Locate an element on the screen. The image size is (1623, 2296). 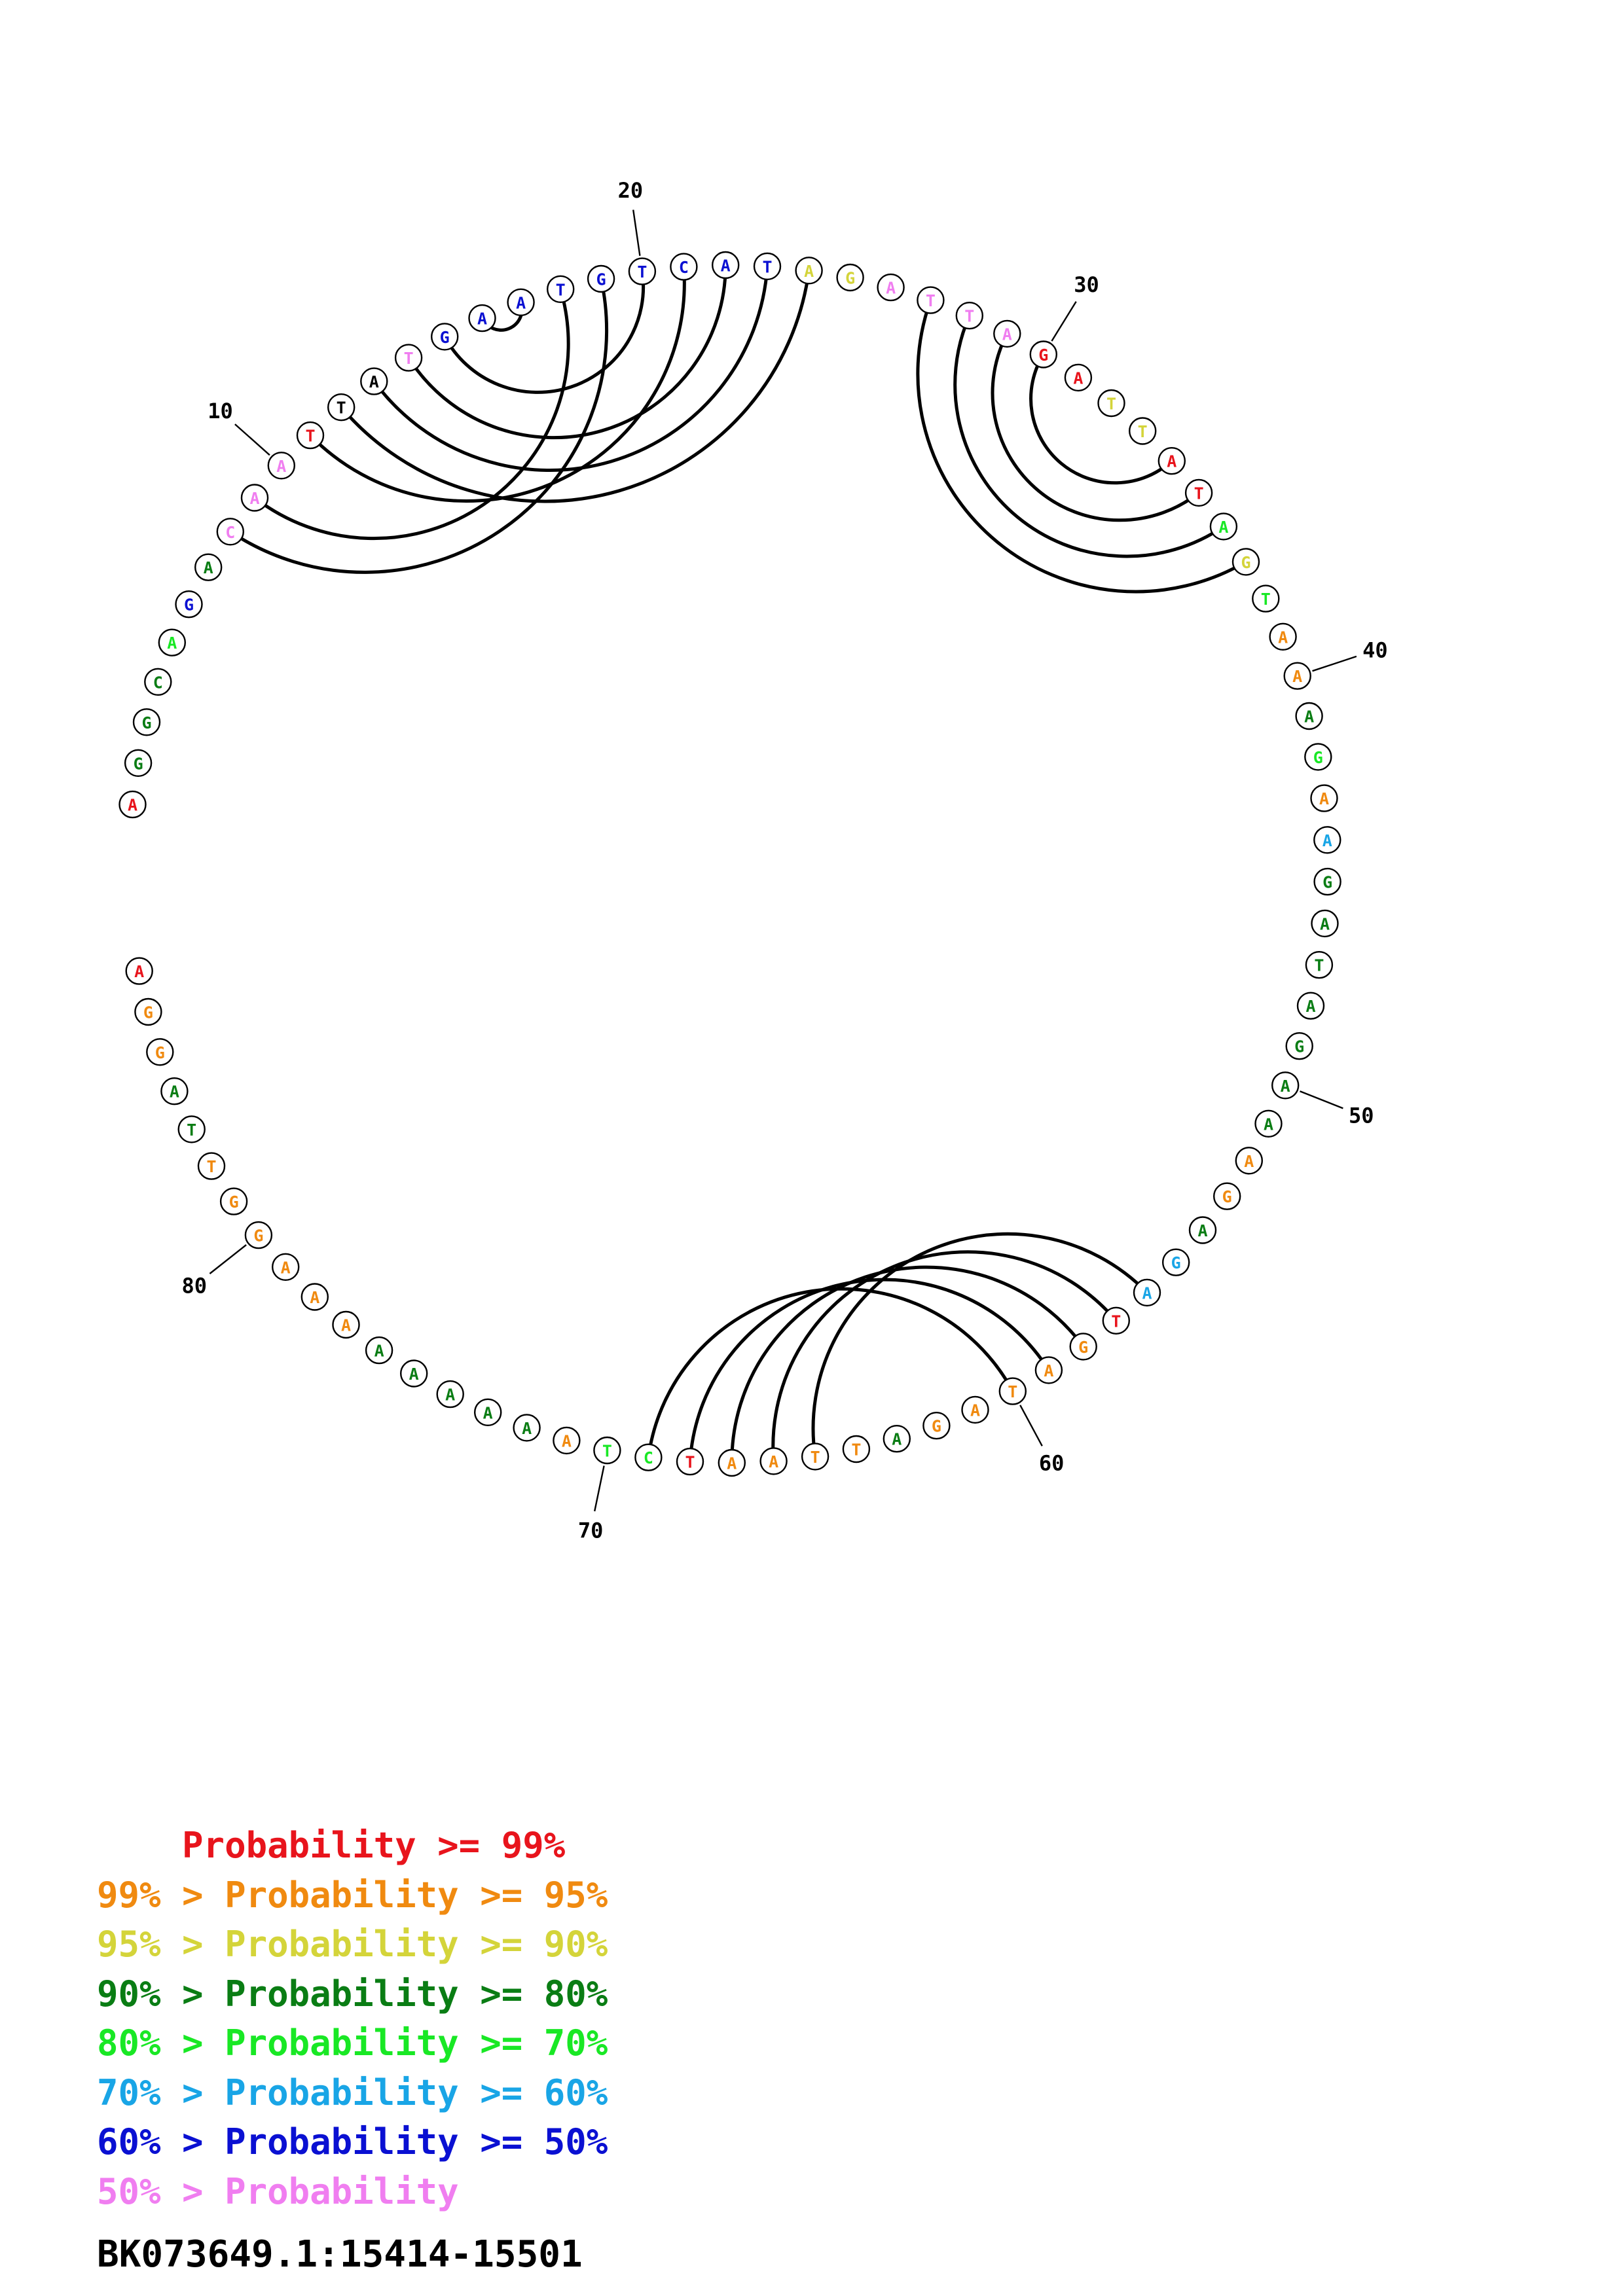
legend-row: 50% > Probability is located at coordinates (352, 2192).